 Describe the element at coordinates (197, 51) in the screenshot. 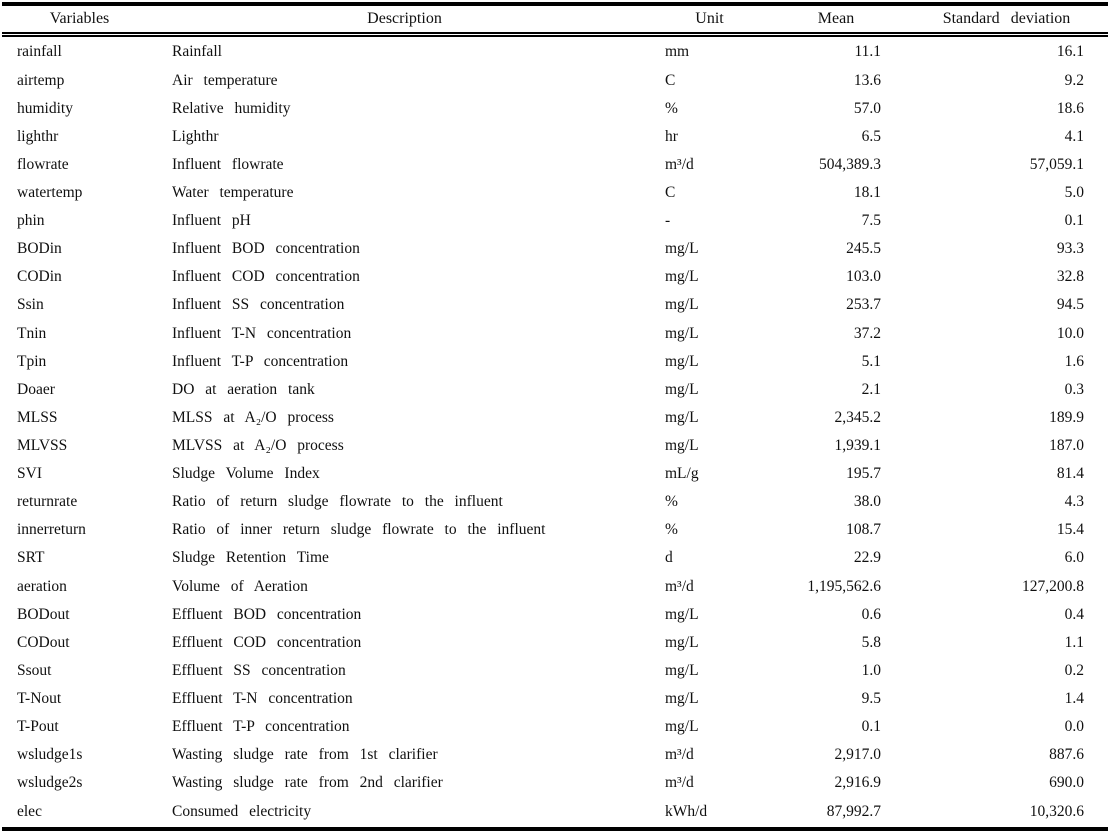

I see `cell-description: Rainfall` at that location.